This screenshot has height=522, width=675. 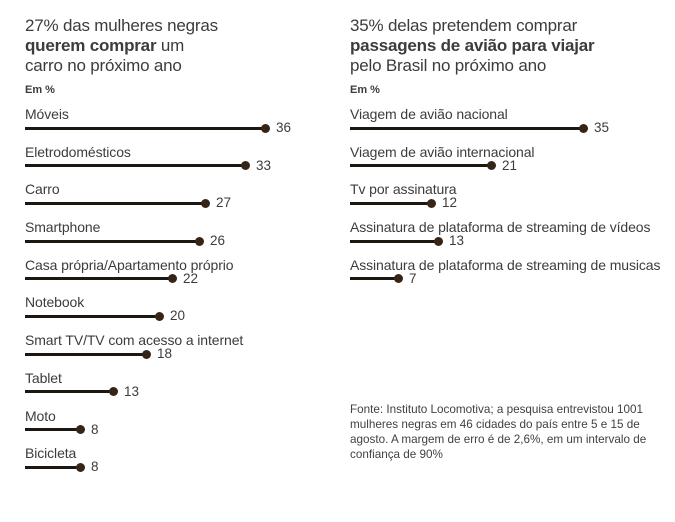 I want to click on chart-row: Smart TV/TV com acesso a internet 18, so click(x=181, y=351).